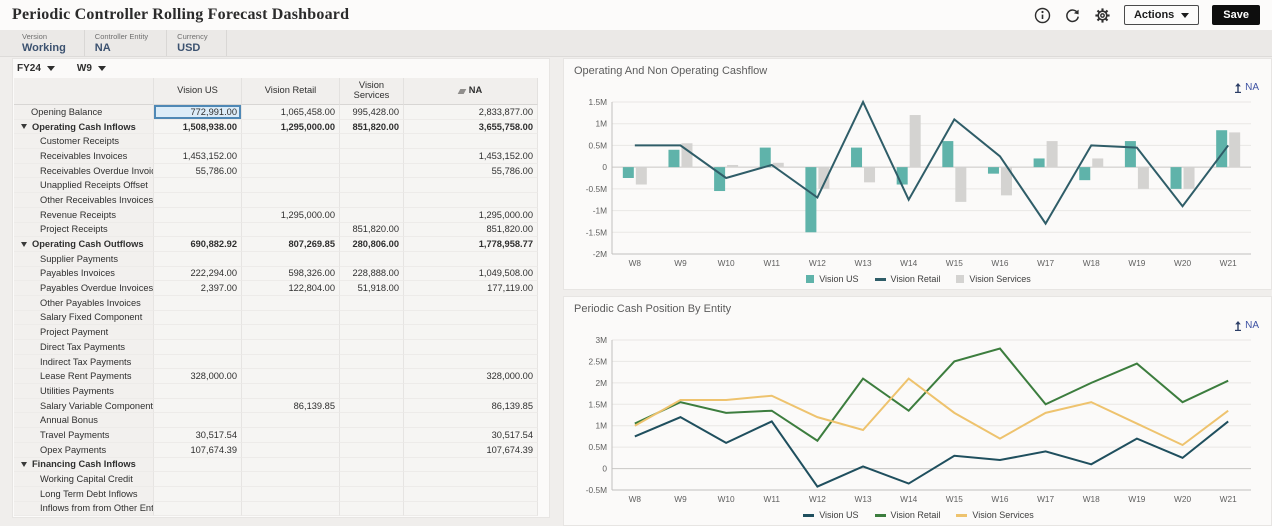 This screenshot has height=526, width=1272. Describe the element at coordinates (48, 43) in the screenshot. I see `pov-item: Version Working` at that location.